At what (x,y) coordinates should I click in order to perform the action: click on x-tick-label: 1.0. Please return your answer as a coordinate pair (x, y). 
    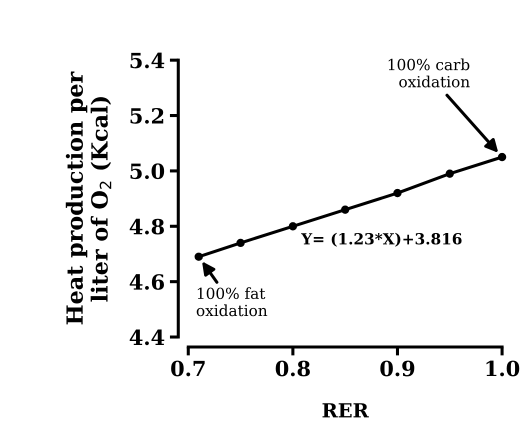
    Looking at the image, I should click on (503, 368).